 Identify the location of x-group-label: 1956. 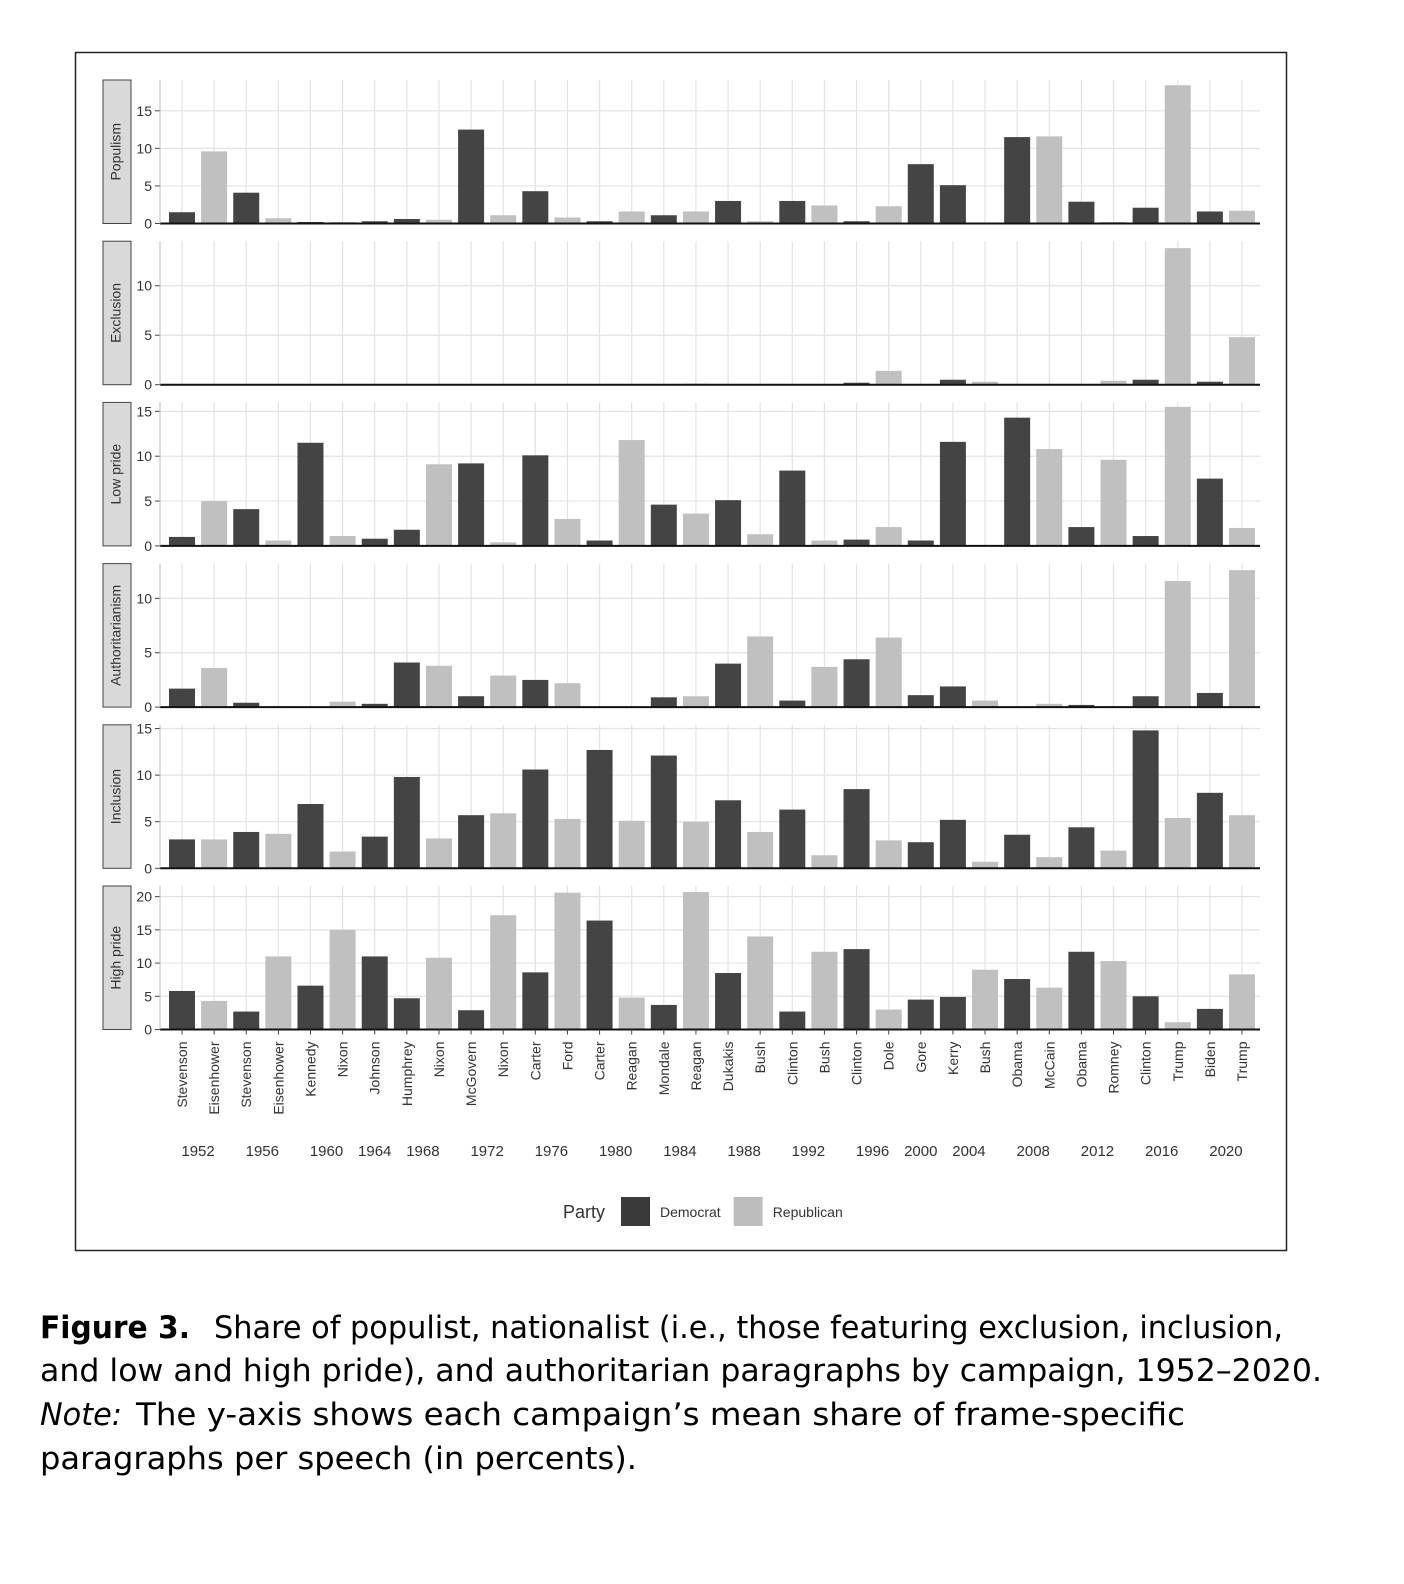
(262, 1151).